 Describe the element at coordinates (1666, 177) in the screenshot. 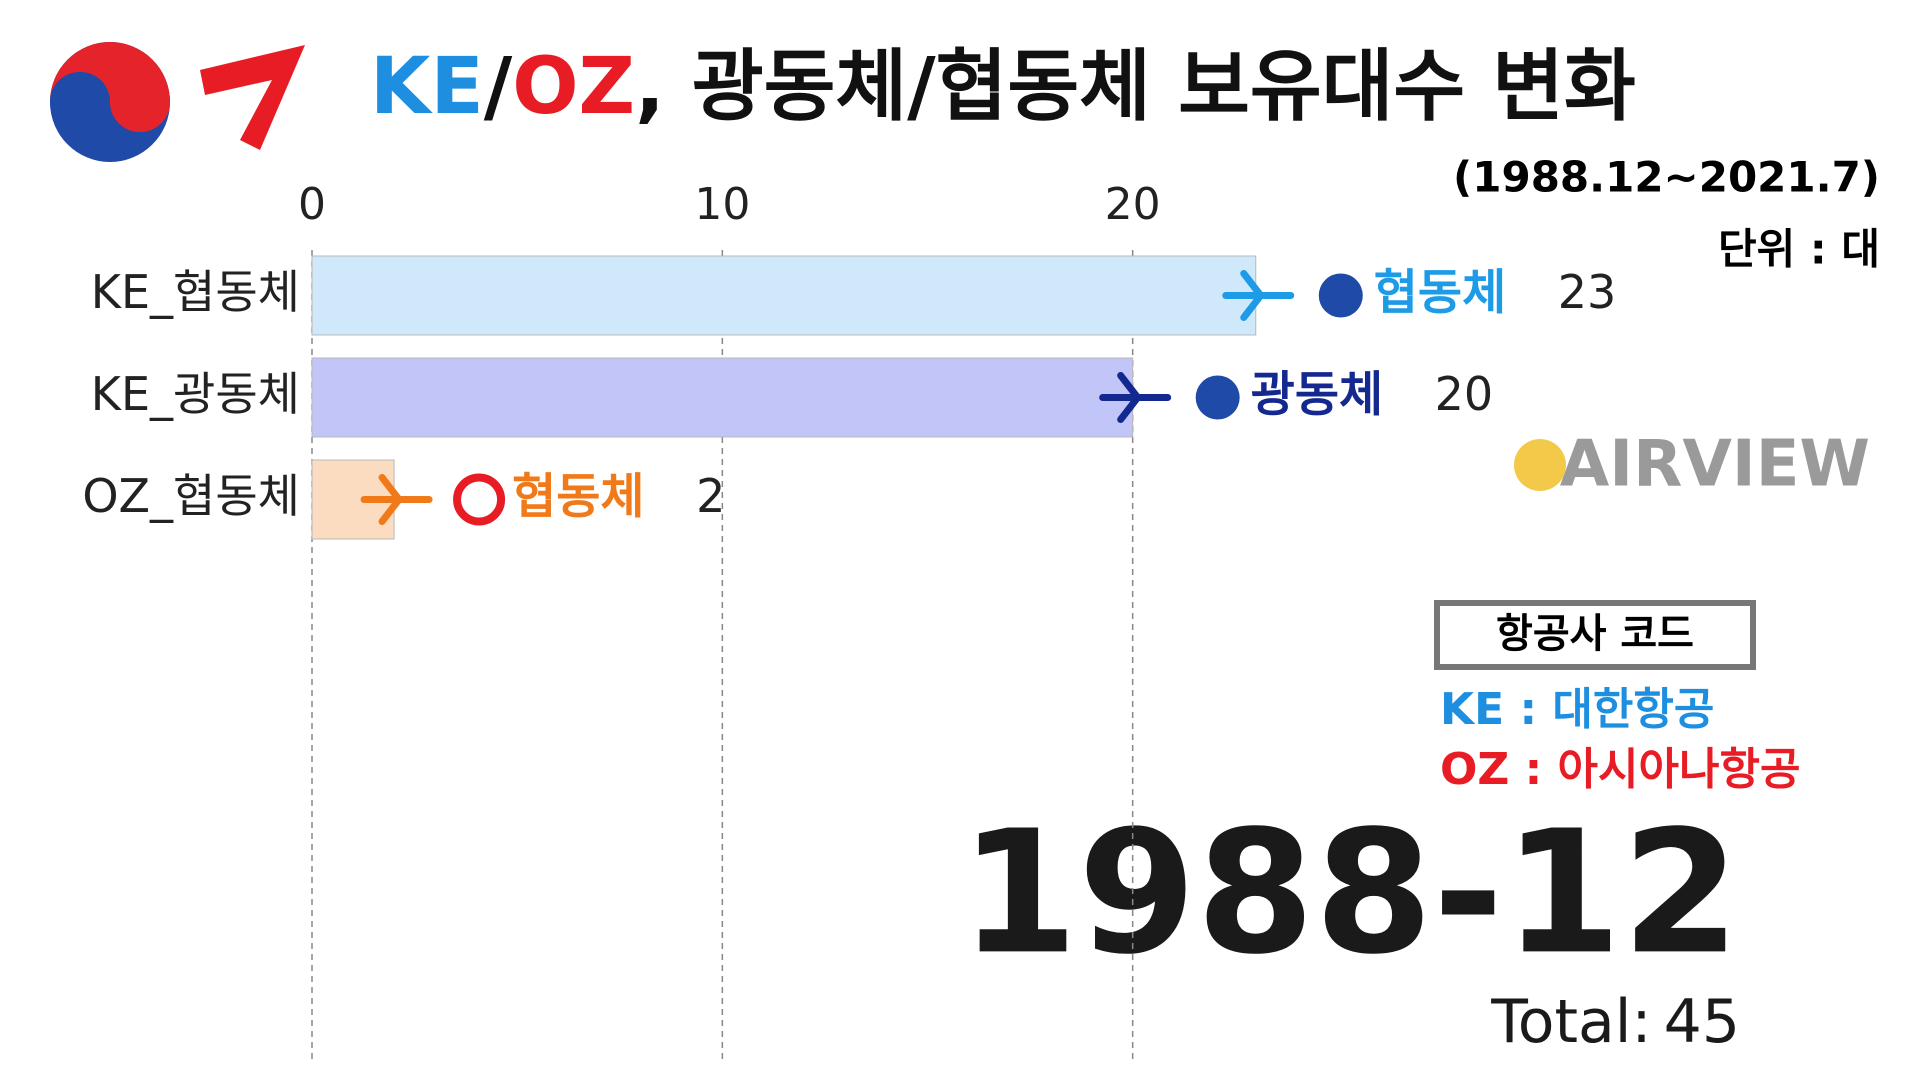

I see `subtitle: (1988.12~2021.7)` at that location.